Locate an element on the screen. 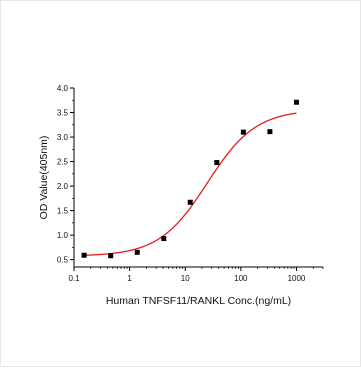 The image size is (361, 368). x-tick-label: 100 is located at coordinates (241, 278).